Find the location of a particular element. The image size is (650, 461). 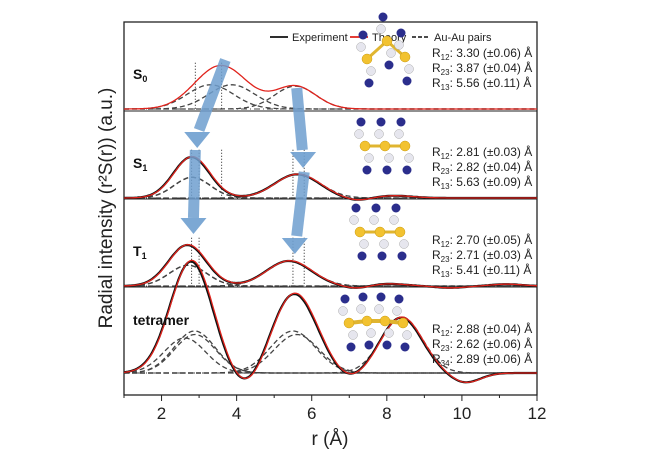

distance-readout: R23: 2.71 (±0.03) Å is located at coordinates (482, 255).